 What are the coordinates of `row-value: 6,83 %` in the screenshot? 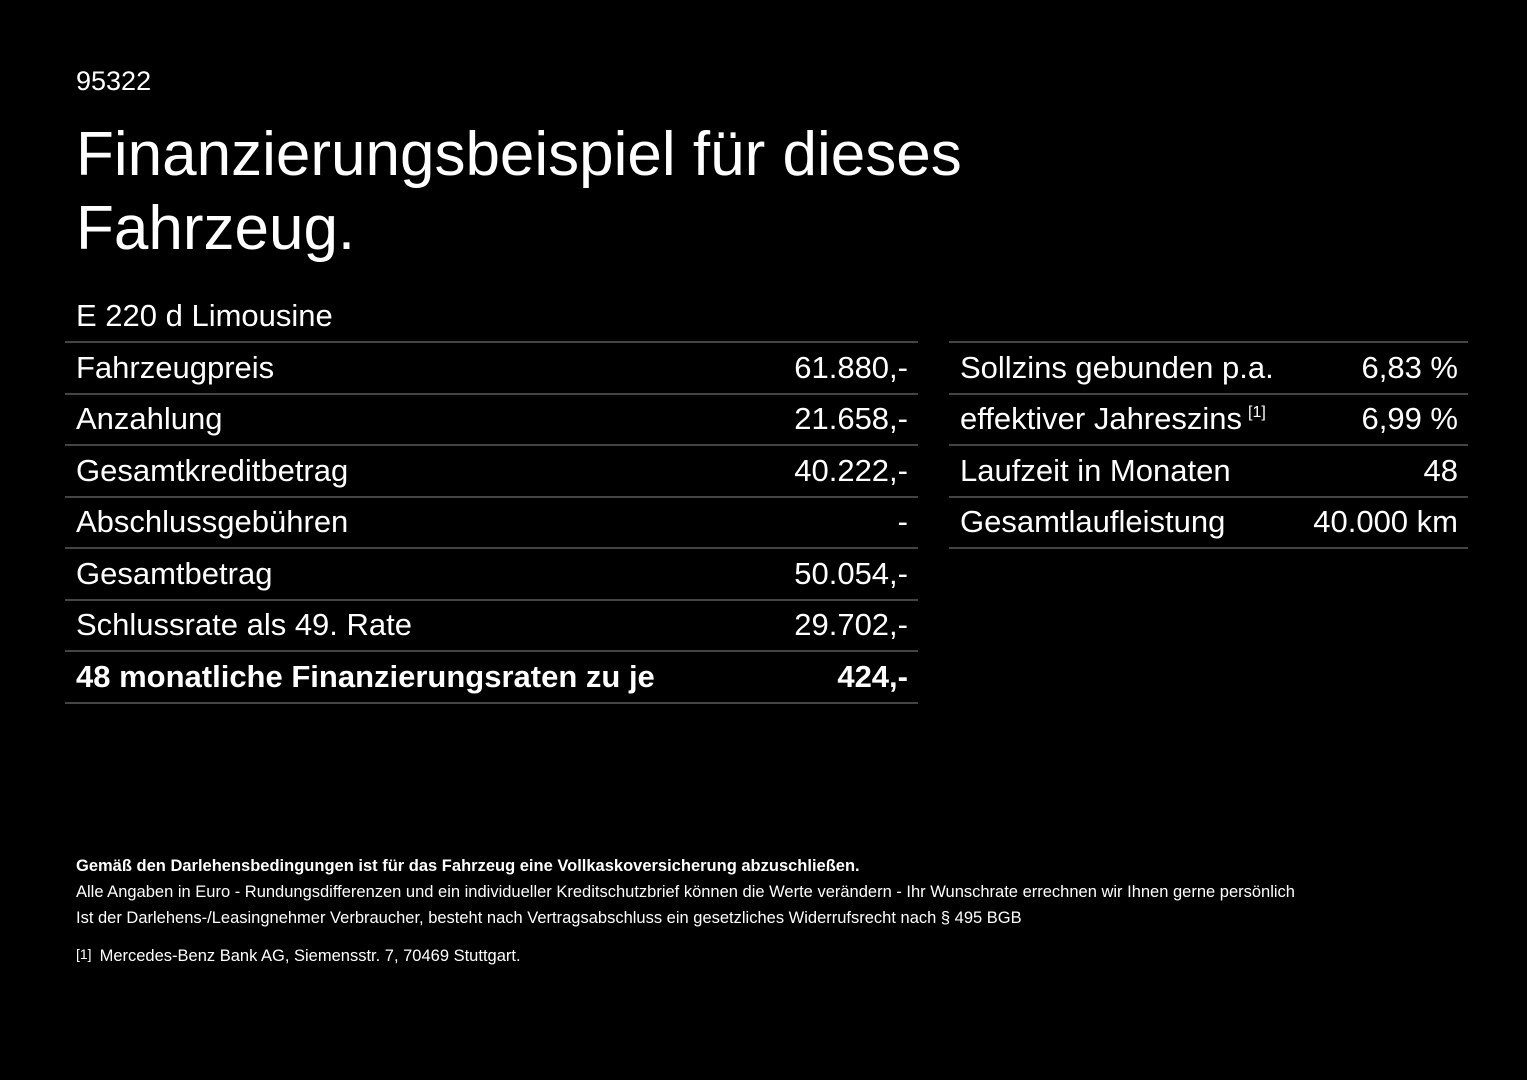 It's located at (1409, 367).